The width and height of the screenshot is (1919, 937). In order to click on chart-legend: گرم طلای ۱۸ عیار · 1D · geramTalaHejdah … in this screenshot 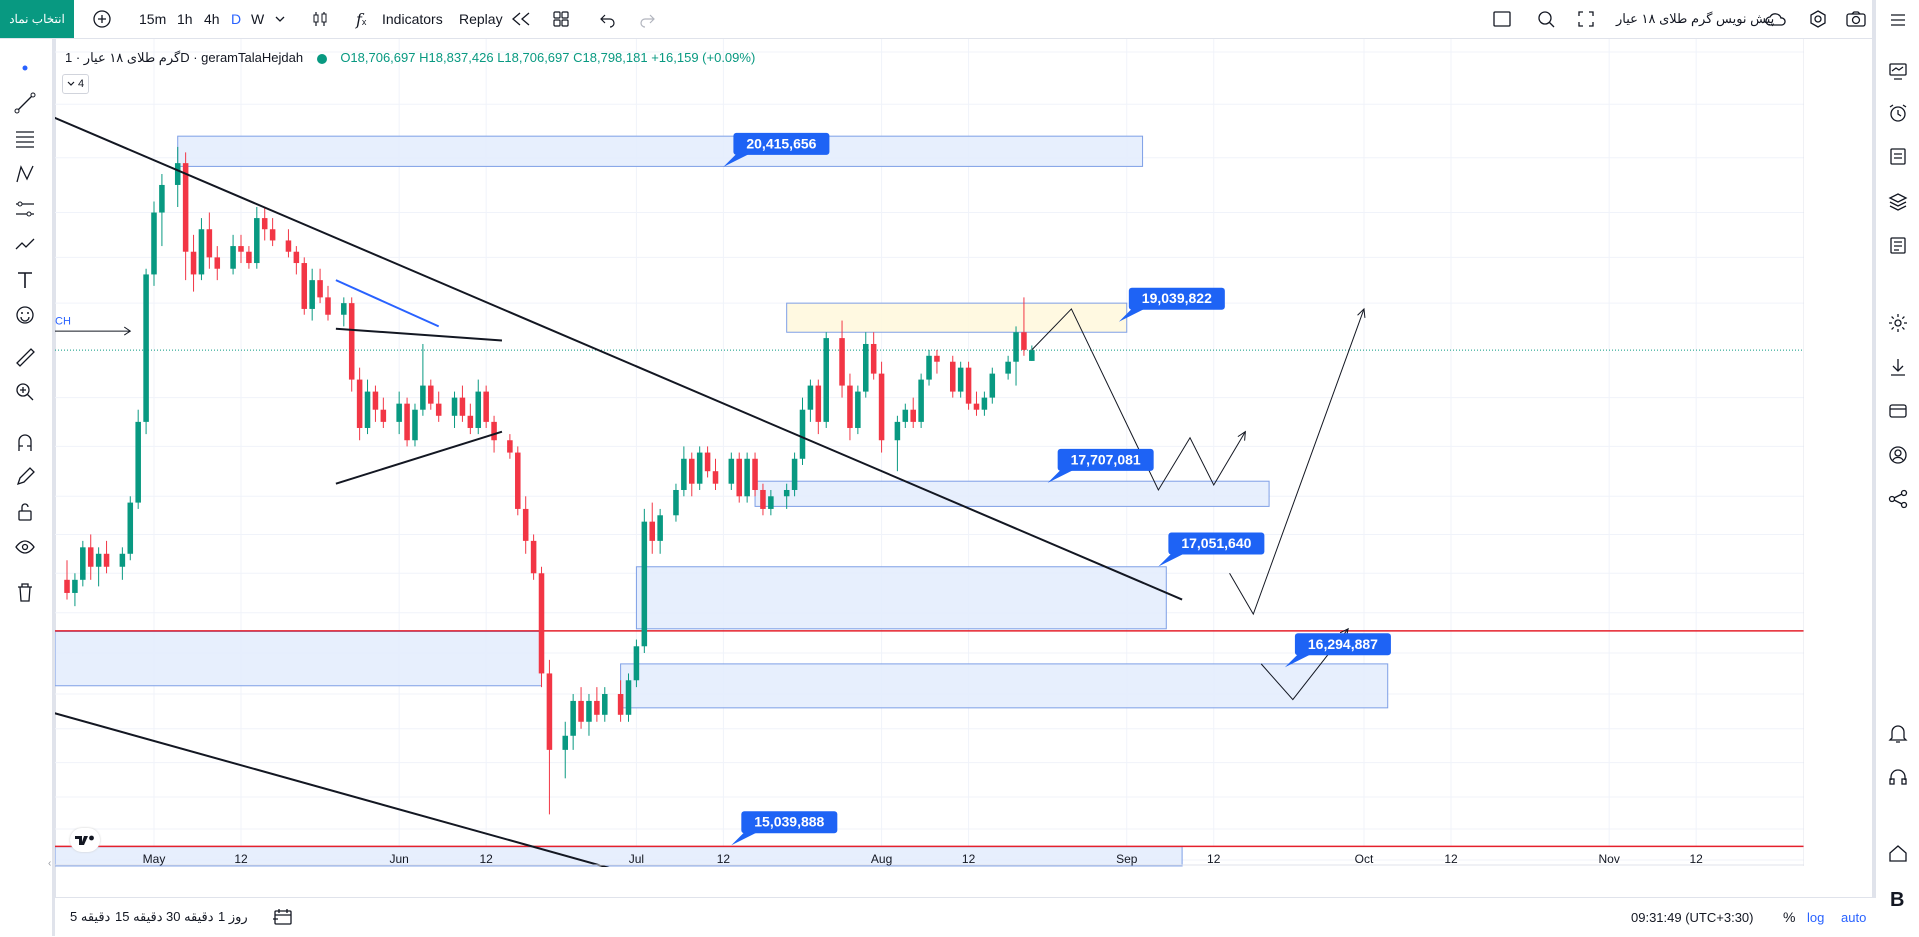, I will do `click(410, 58)`.